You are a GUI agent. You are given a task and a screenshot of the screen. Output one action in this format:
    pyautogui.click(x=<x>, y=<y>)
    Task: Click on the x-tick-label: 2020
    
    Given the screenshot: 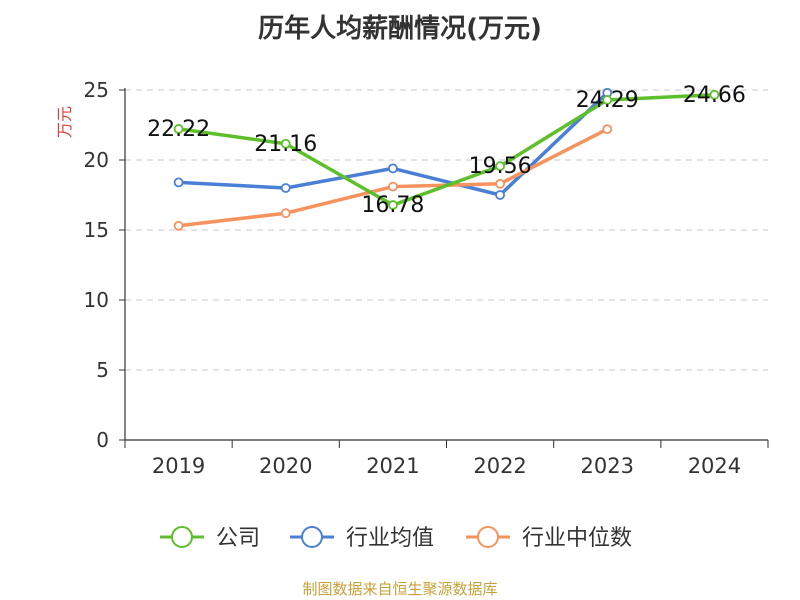 What is the action you would take?
    pyautogui.click(x=285, y=466)
    